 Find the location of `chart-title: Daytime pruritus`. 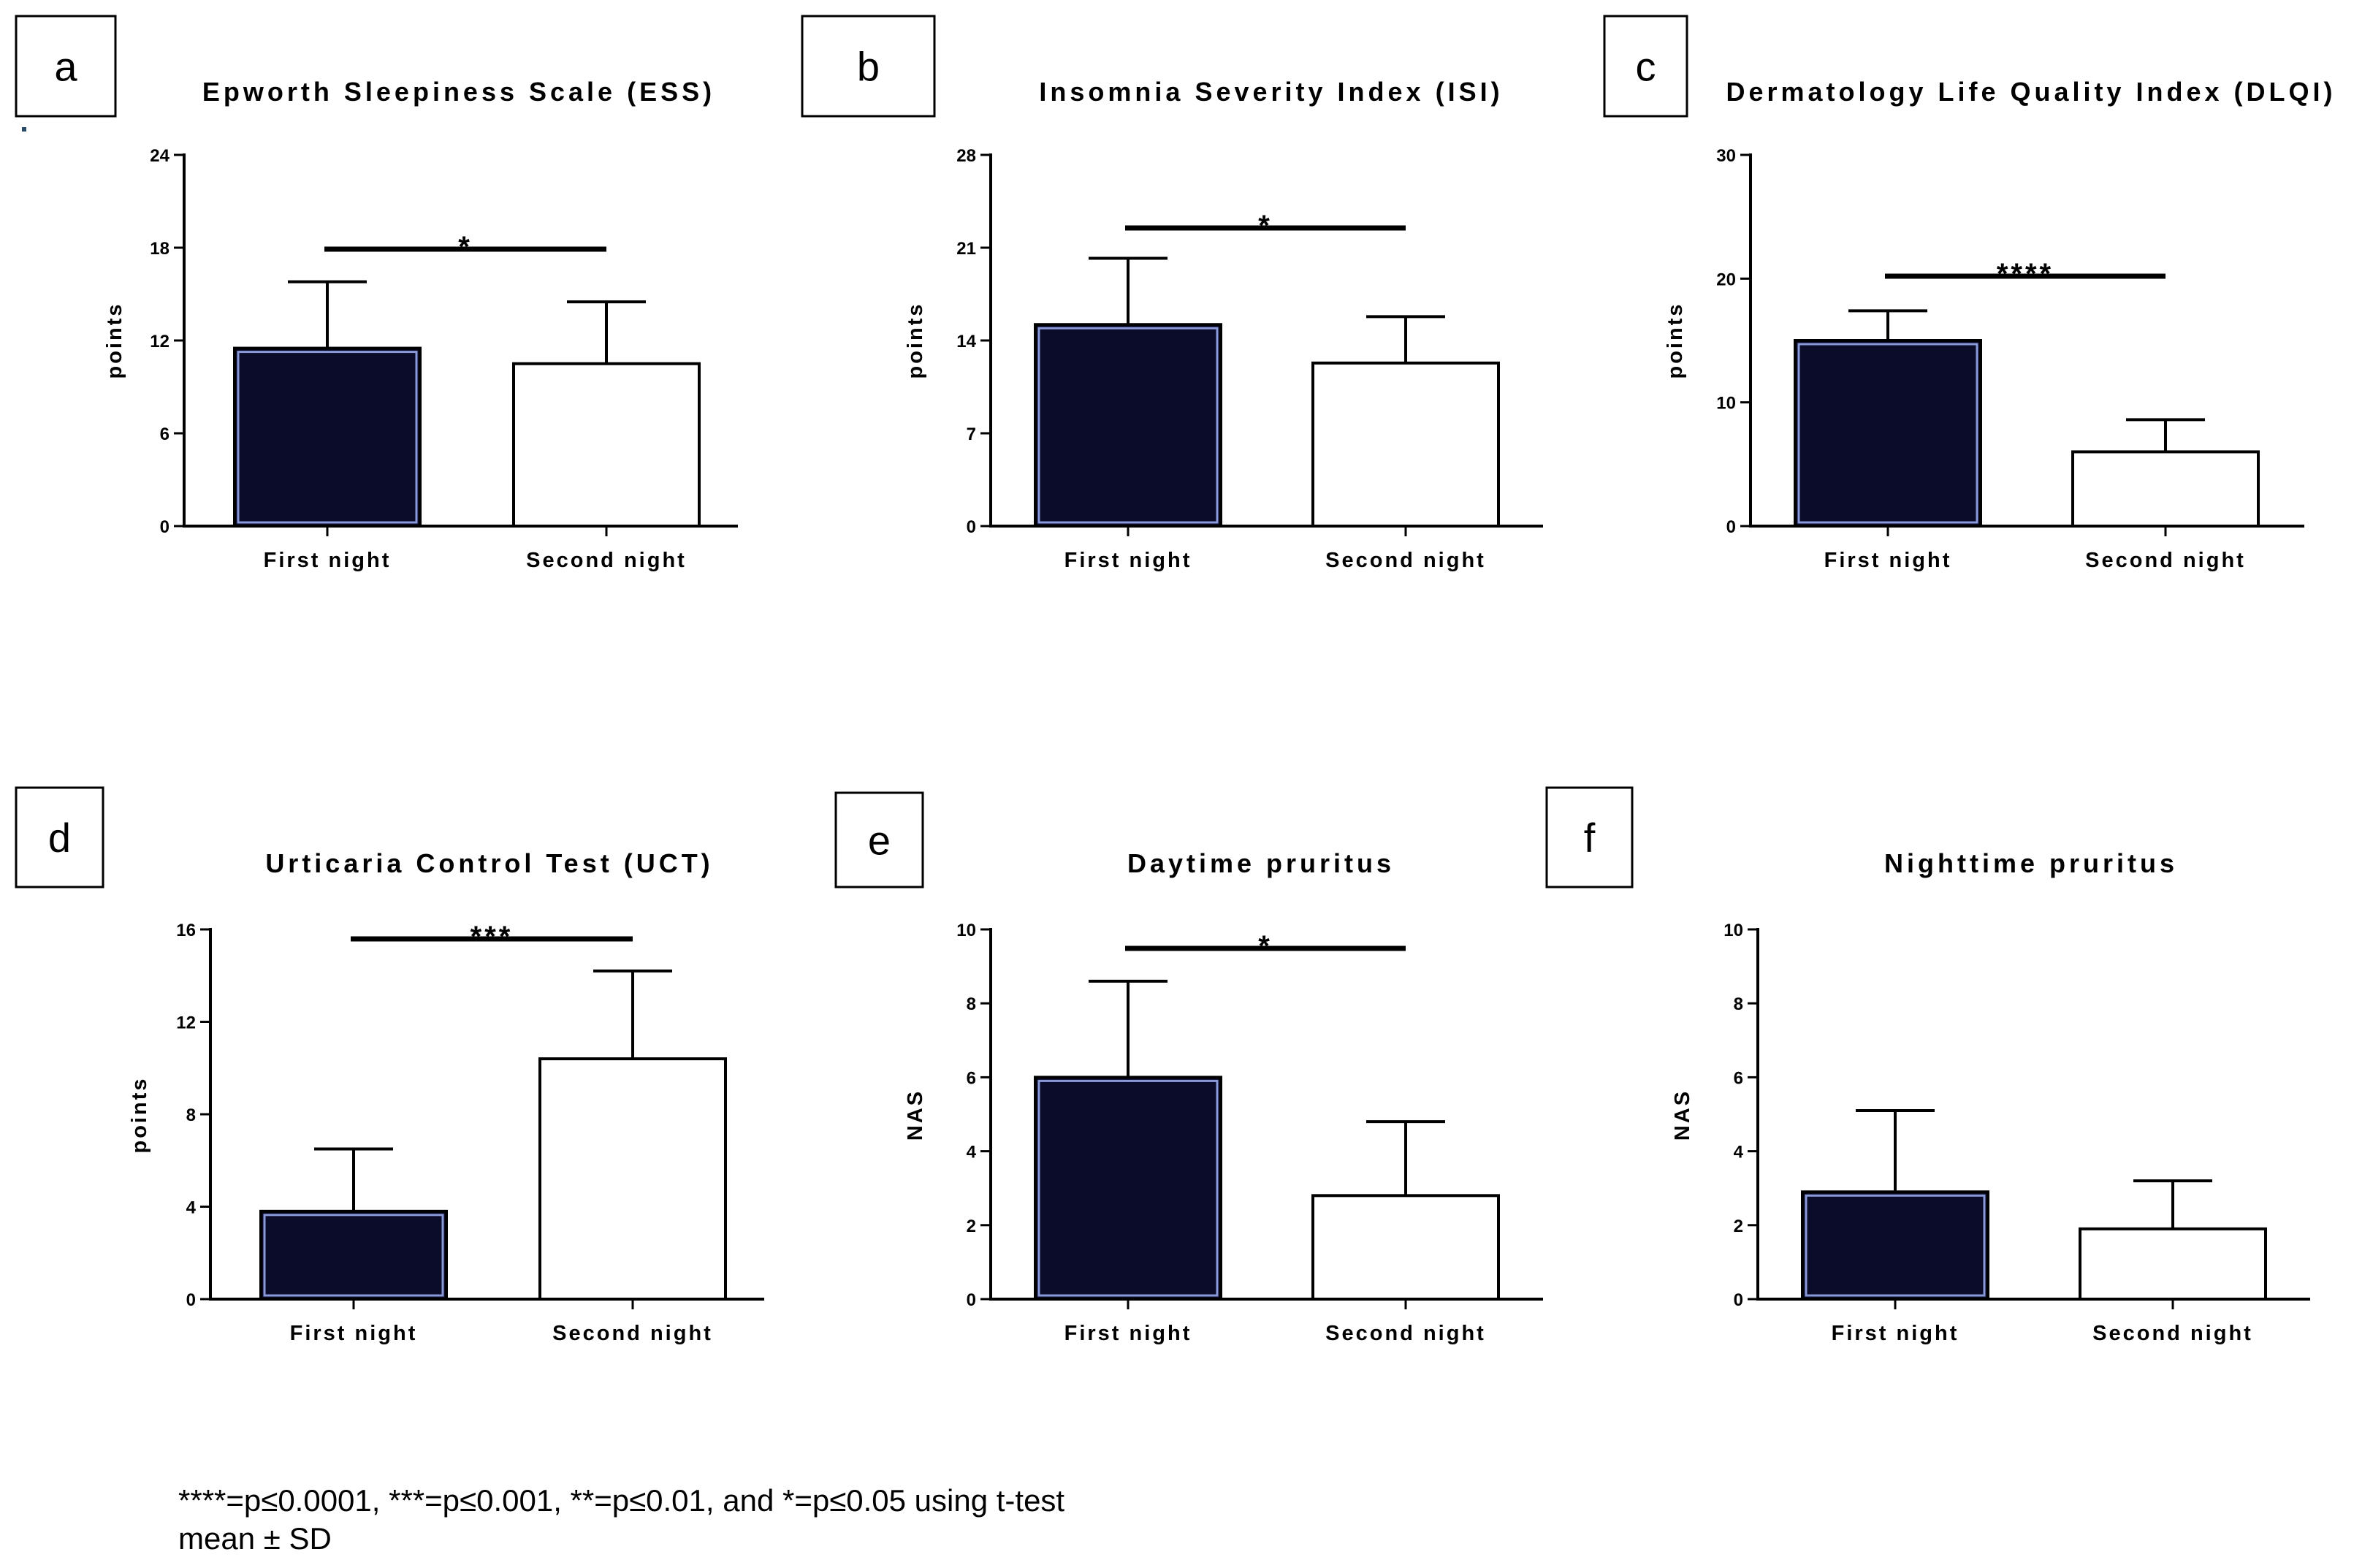

chart-title: Daytime pruritus is located at coordinates (1261, 863).